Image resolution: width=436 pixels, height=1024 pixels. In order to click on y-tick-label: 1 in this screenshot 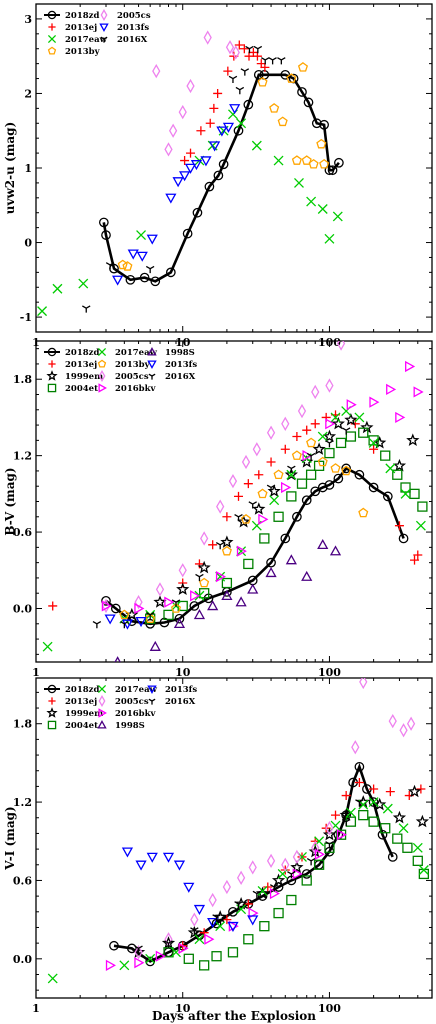, I will do `click(28, 168)`.